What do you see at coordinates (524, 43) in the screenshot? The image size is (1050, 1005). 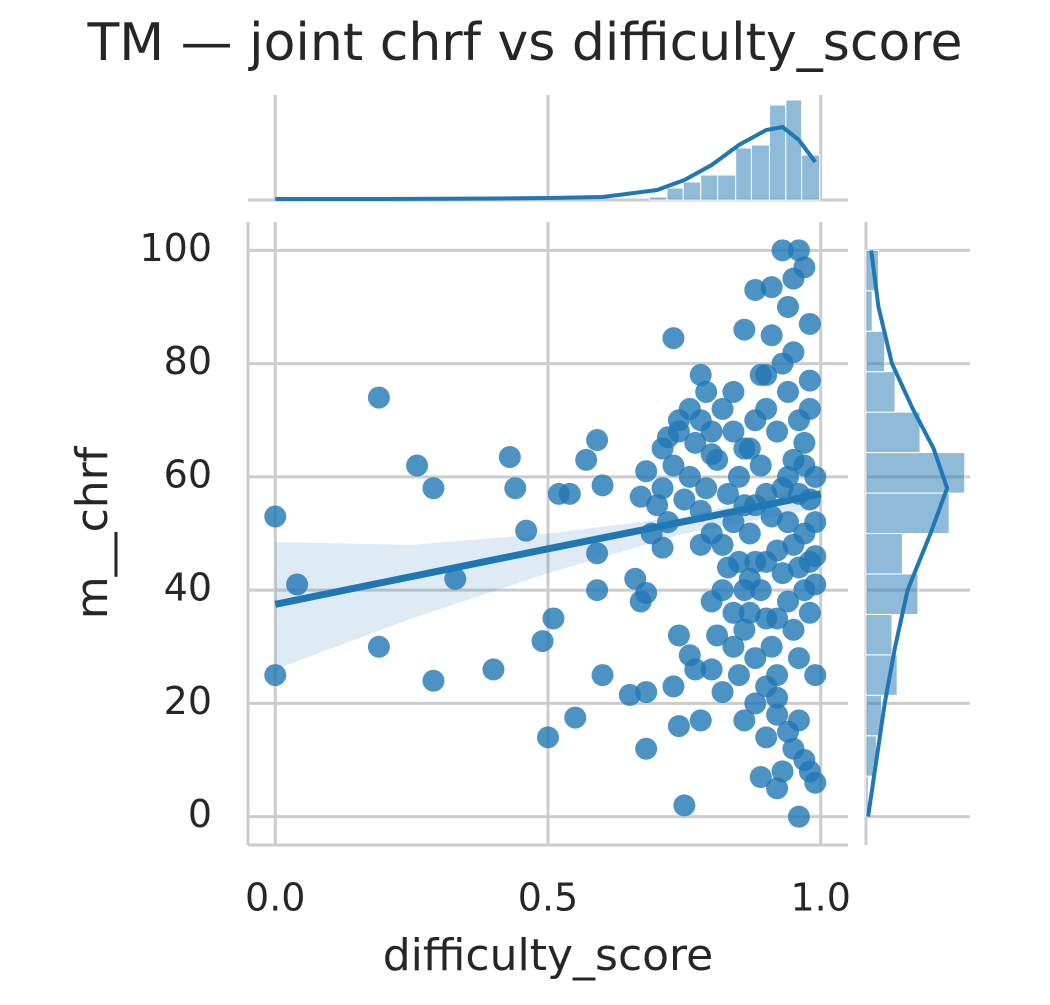 I see `chart-title: TM — joint chrf vs difficulty_score` at bounding box center [524, 43].